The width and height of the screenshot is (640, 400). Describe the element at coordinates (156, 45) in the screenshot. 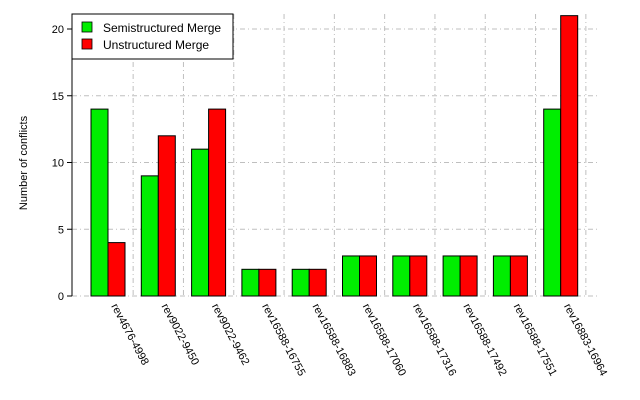

I see `legend-label-unstructured: Unstructured Merge` at that location.